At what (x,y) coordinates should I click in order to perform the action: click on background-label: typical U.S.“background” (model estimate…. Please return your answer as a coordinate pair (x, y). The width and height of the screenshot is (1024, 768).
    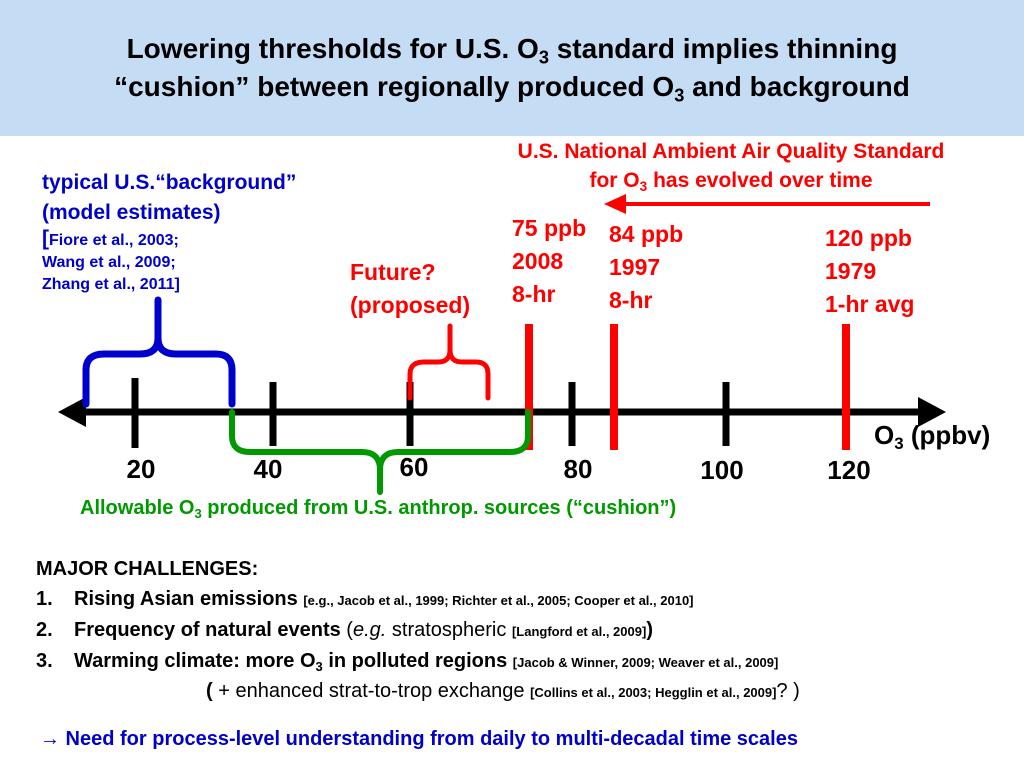
    Looking at the image, I should click on (207, 232).